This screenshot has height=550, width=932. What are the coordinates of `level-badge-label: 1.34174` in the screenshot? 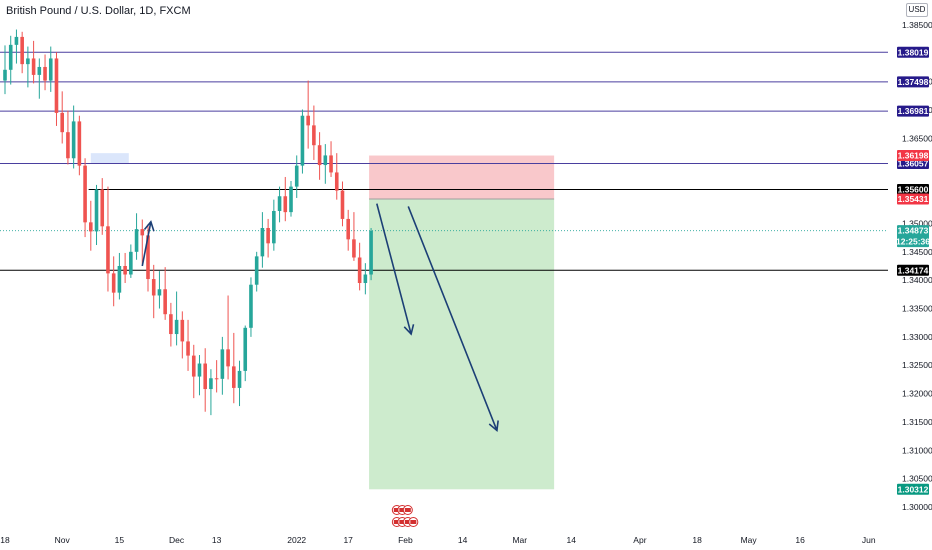 It's located at (913, 270).